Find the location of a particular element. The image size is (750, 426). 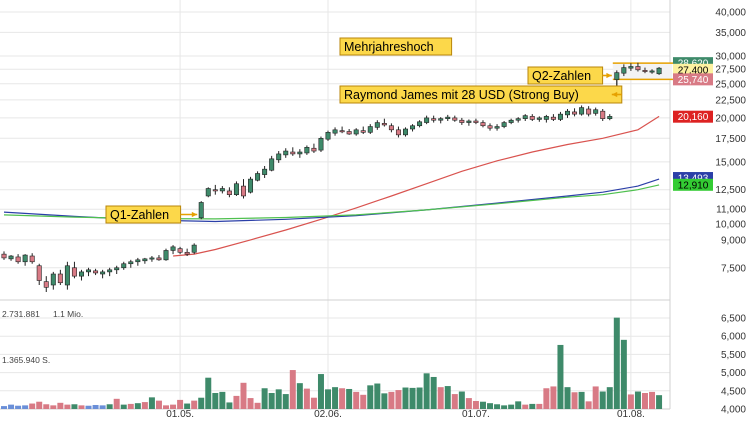

volume-label: 1.365.940 S. is located at coordinates (26, 360).